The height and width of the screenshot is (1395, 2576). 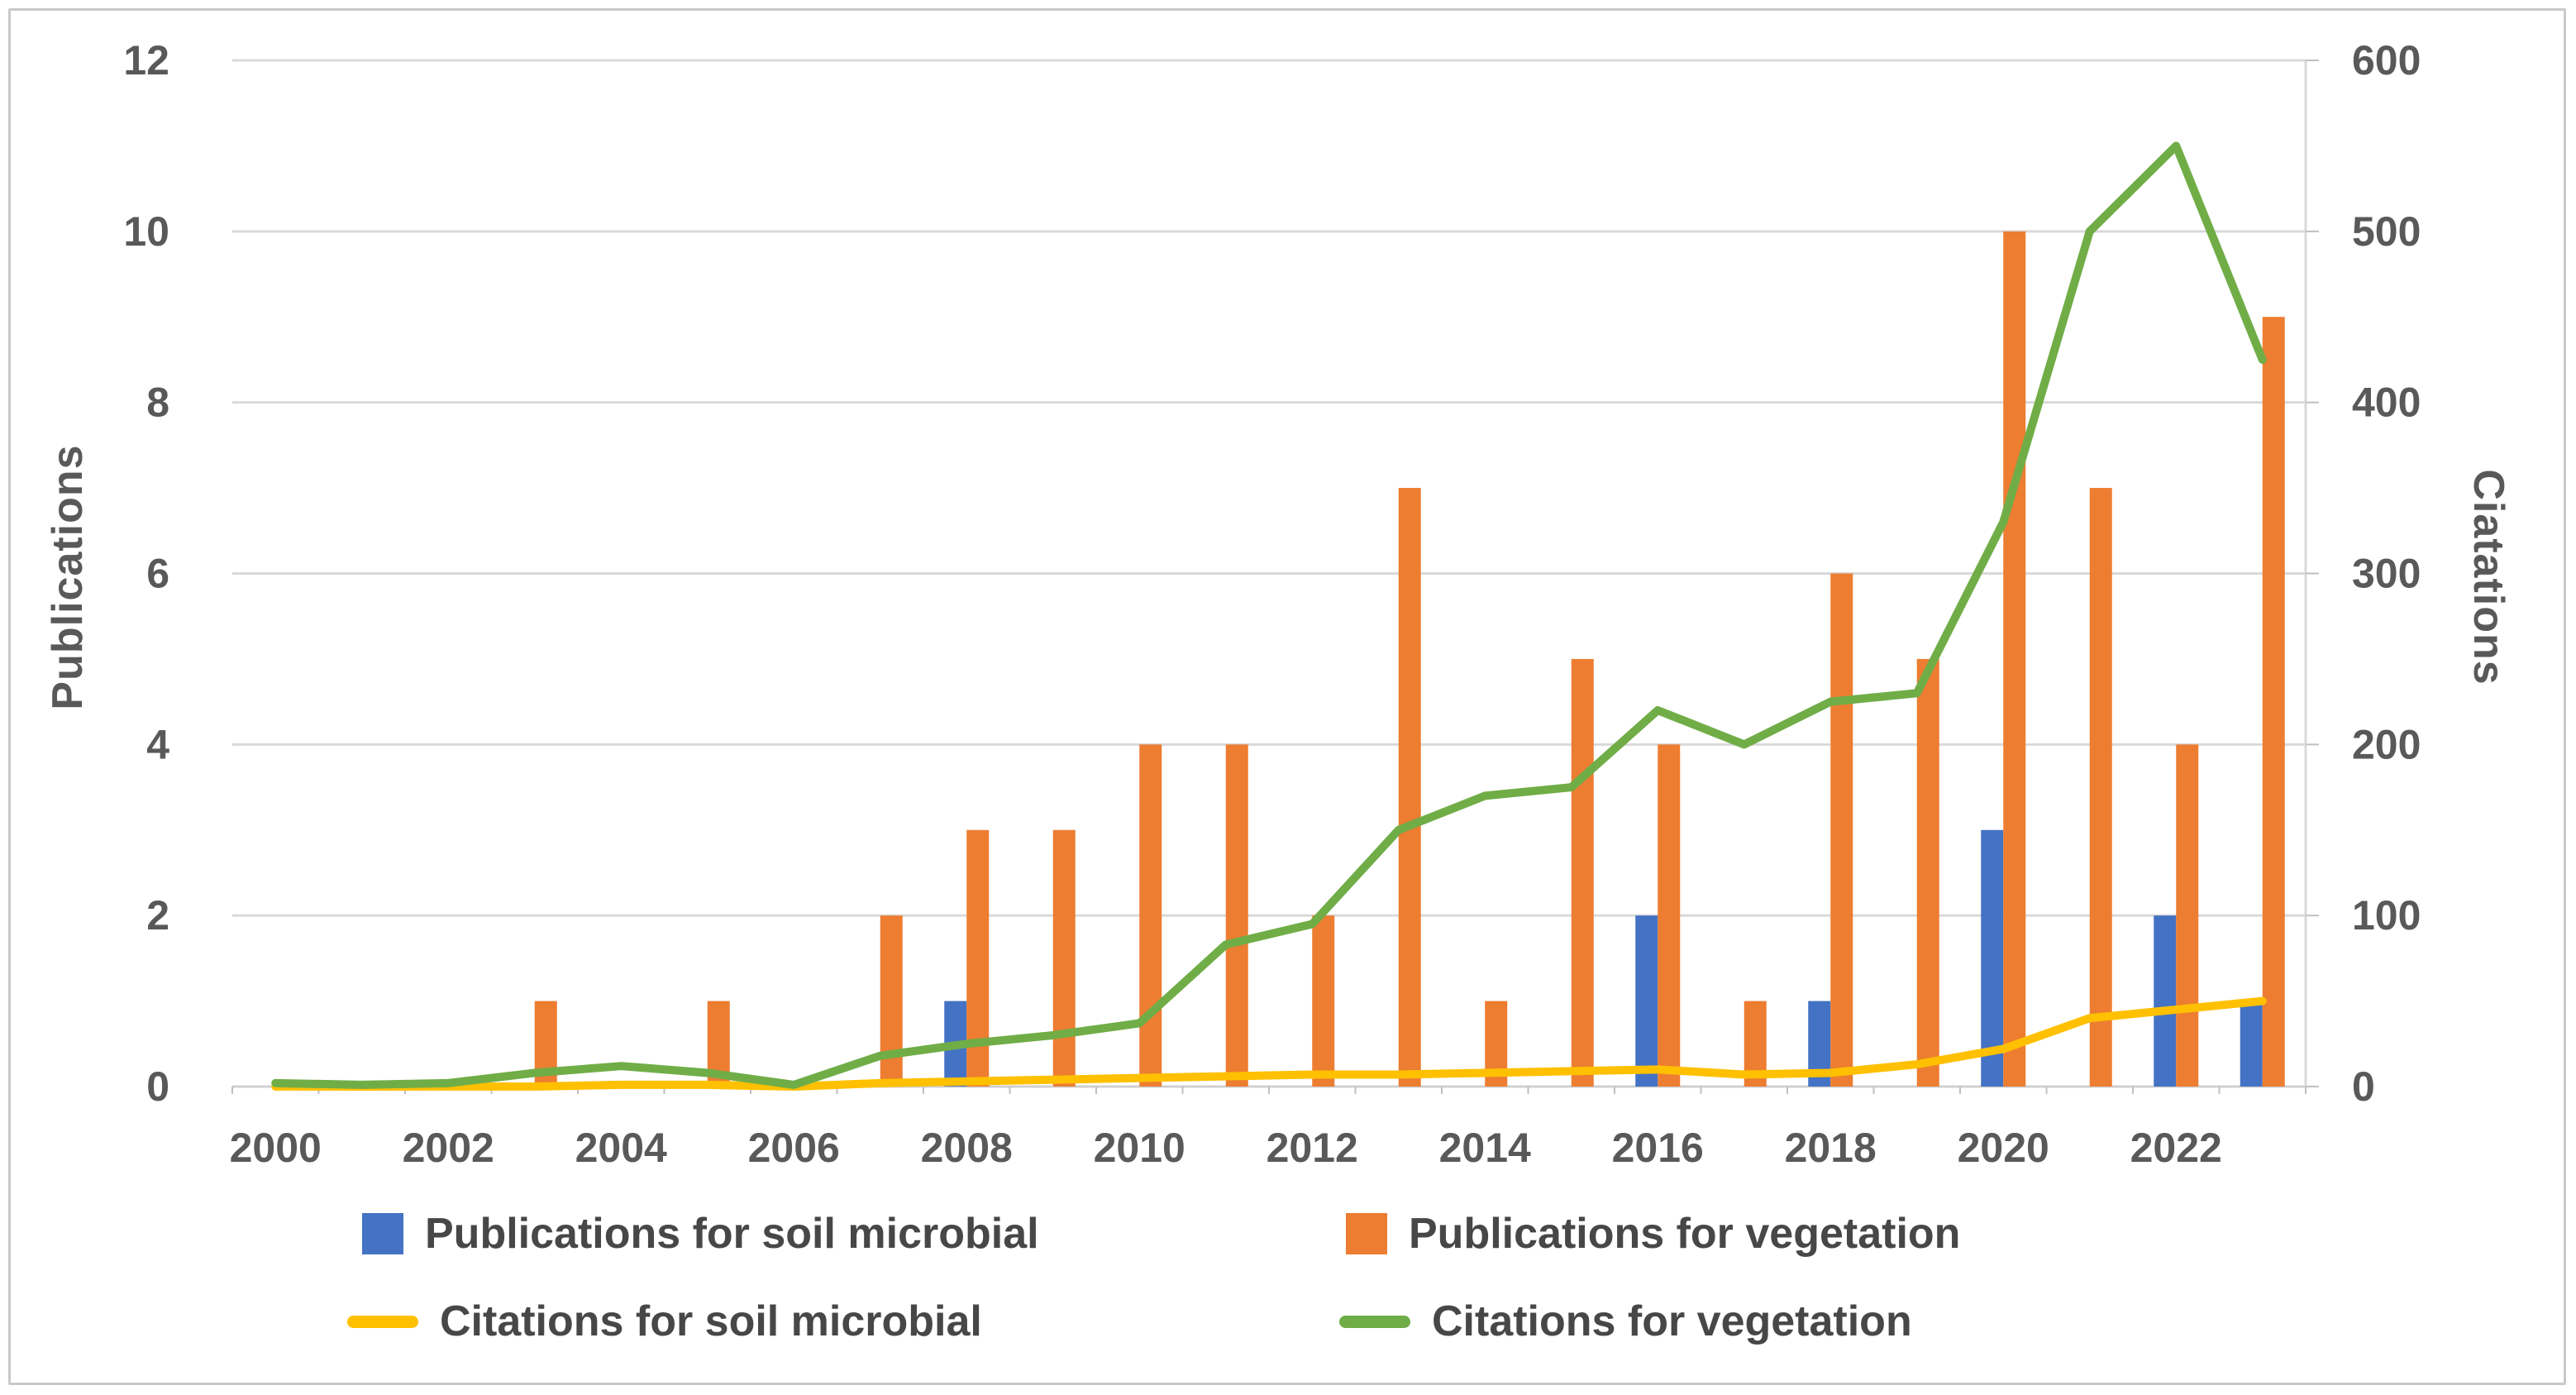 What do you see at coordinates (2386, 744) in the screenshot?
I see `right-axis-tick-label: 200` at bounding box center [2386, 744].